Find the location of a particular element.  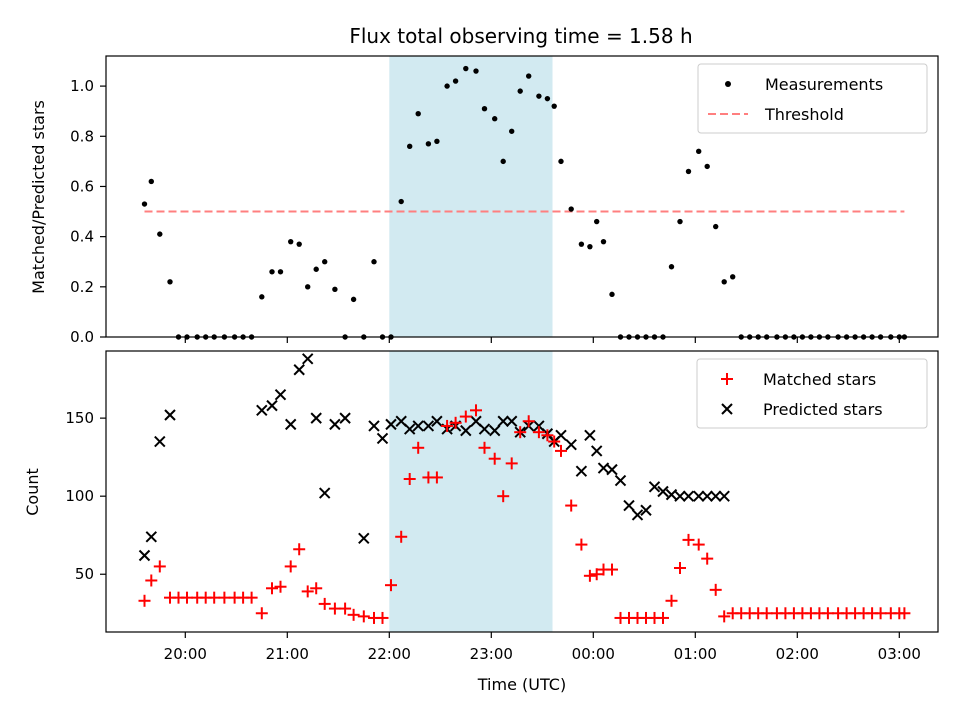

bottom-y-tick-label: 100 is located at coordinates (79, 496).